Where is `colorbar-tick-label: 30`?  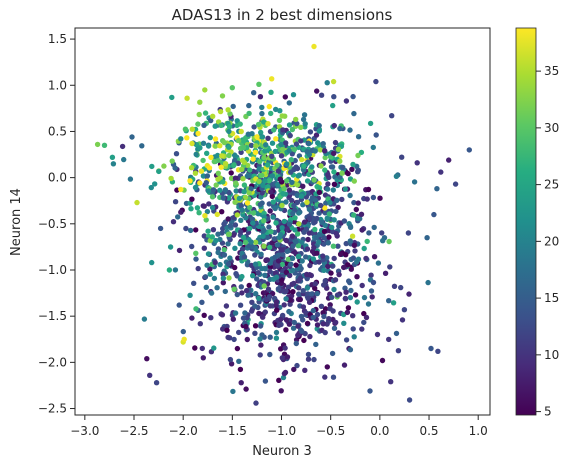 colorbar-tick-label: 30 is located at coordinates (551, 128).